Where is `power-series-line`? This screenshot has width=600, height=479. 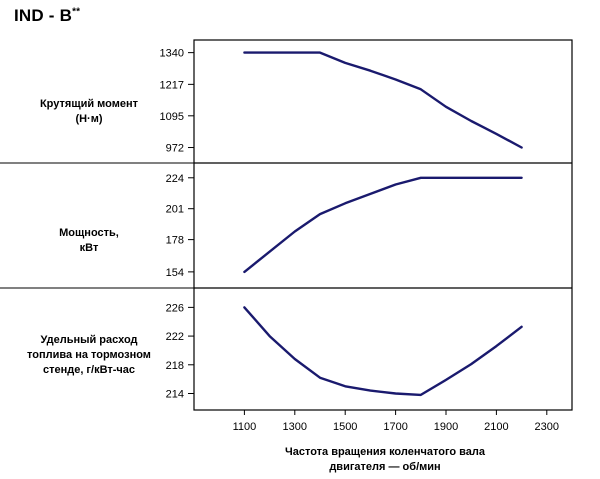
power-series-line is located at coordinates (383, 225).